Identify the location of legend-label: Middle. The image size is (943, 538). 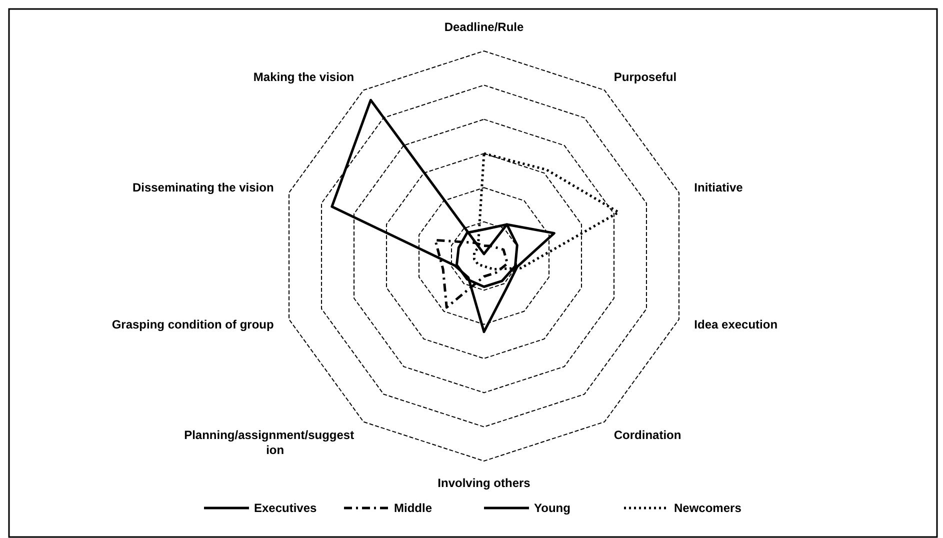
(413, 508).